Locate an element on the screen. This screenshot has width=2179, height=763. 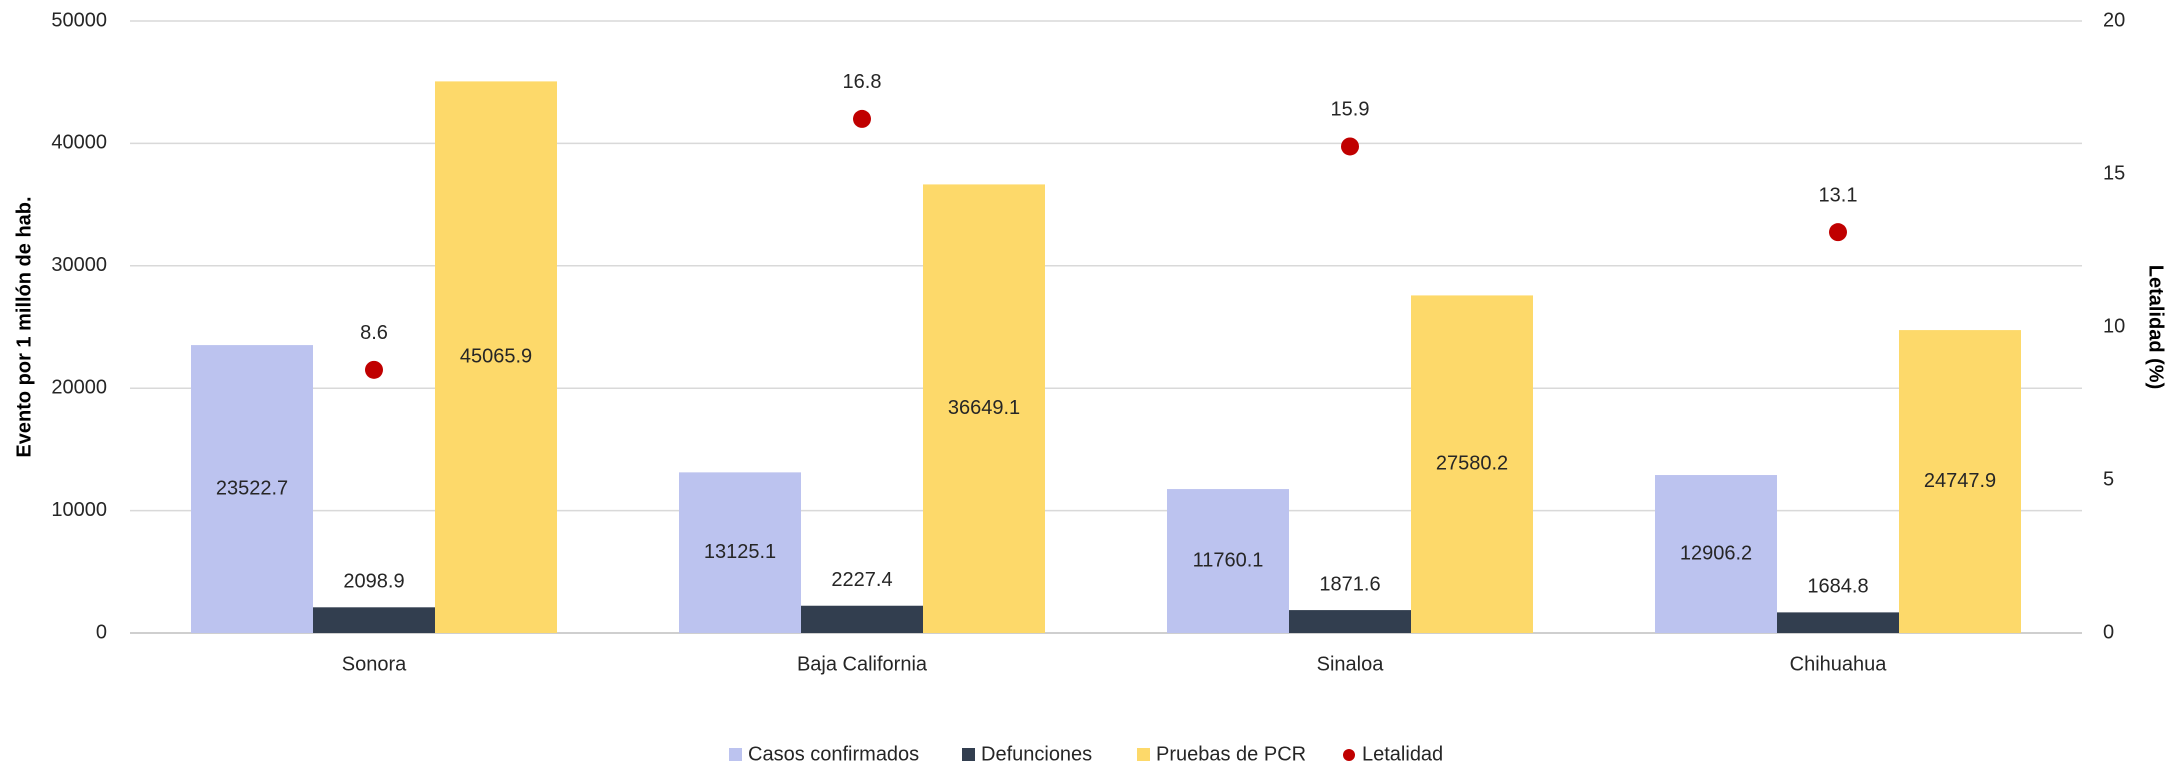
y2-tick-label: 5 is located at coordinates (2108, 479).